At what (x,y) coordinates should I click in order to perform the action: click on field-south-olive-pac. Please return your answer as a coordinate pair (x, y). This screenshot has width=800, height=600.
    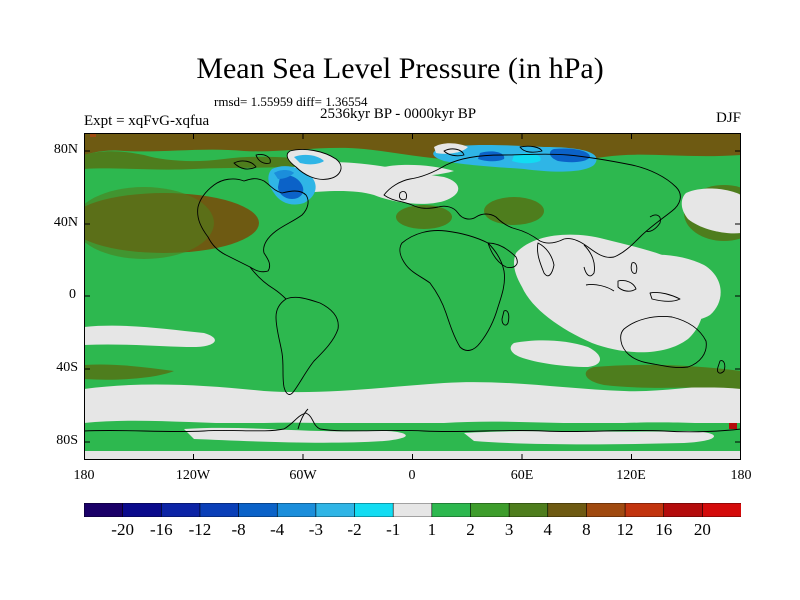
    Looking at the image, I should click on (129, 372).